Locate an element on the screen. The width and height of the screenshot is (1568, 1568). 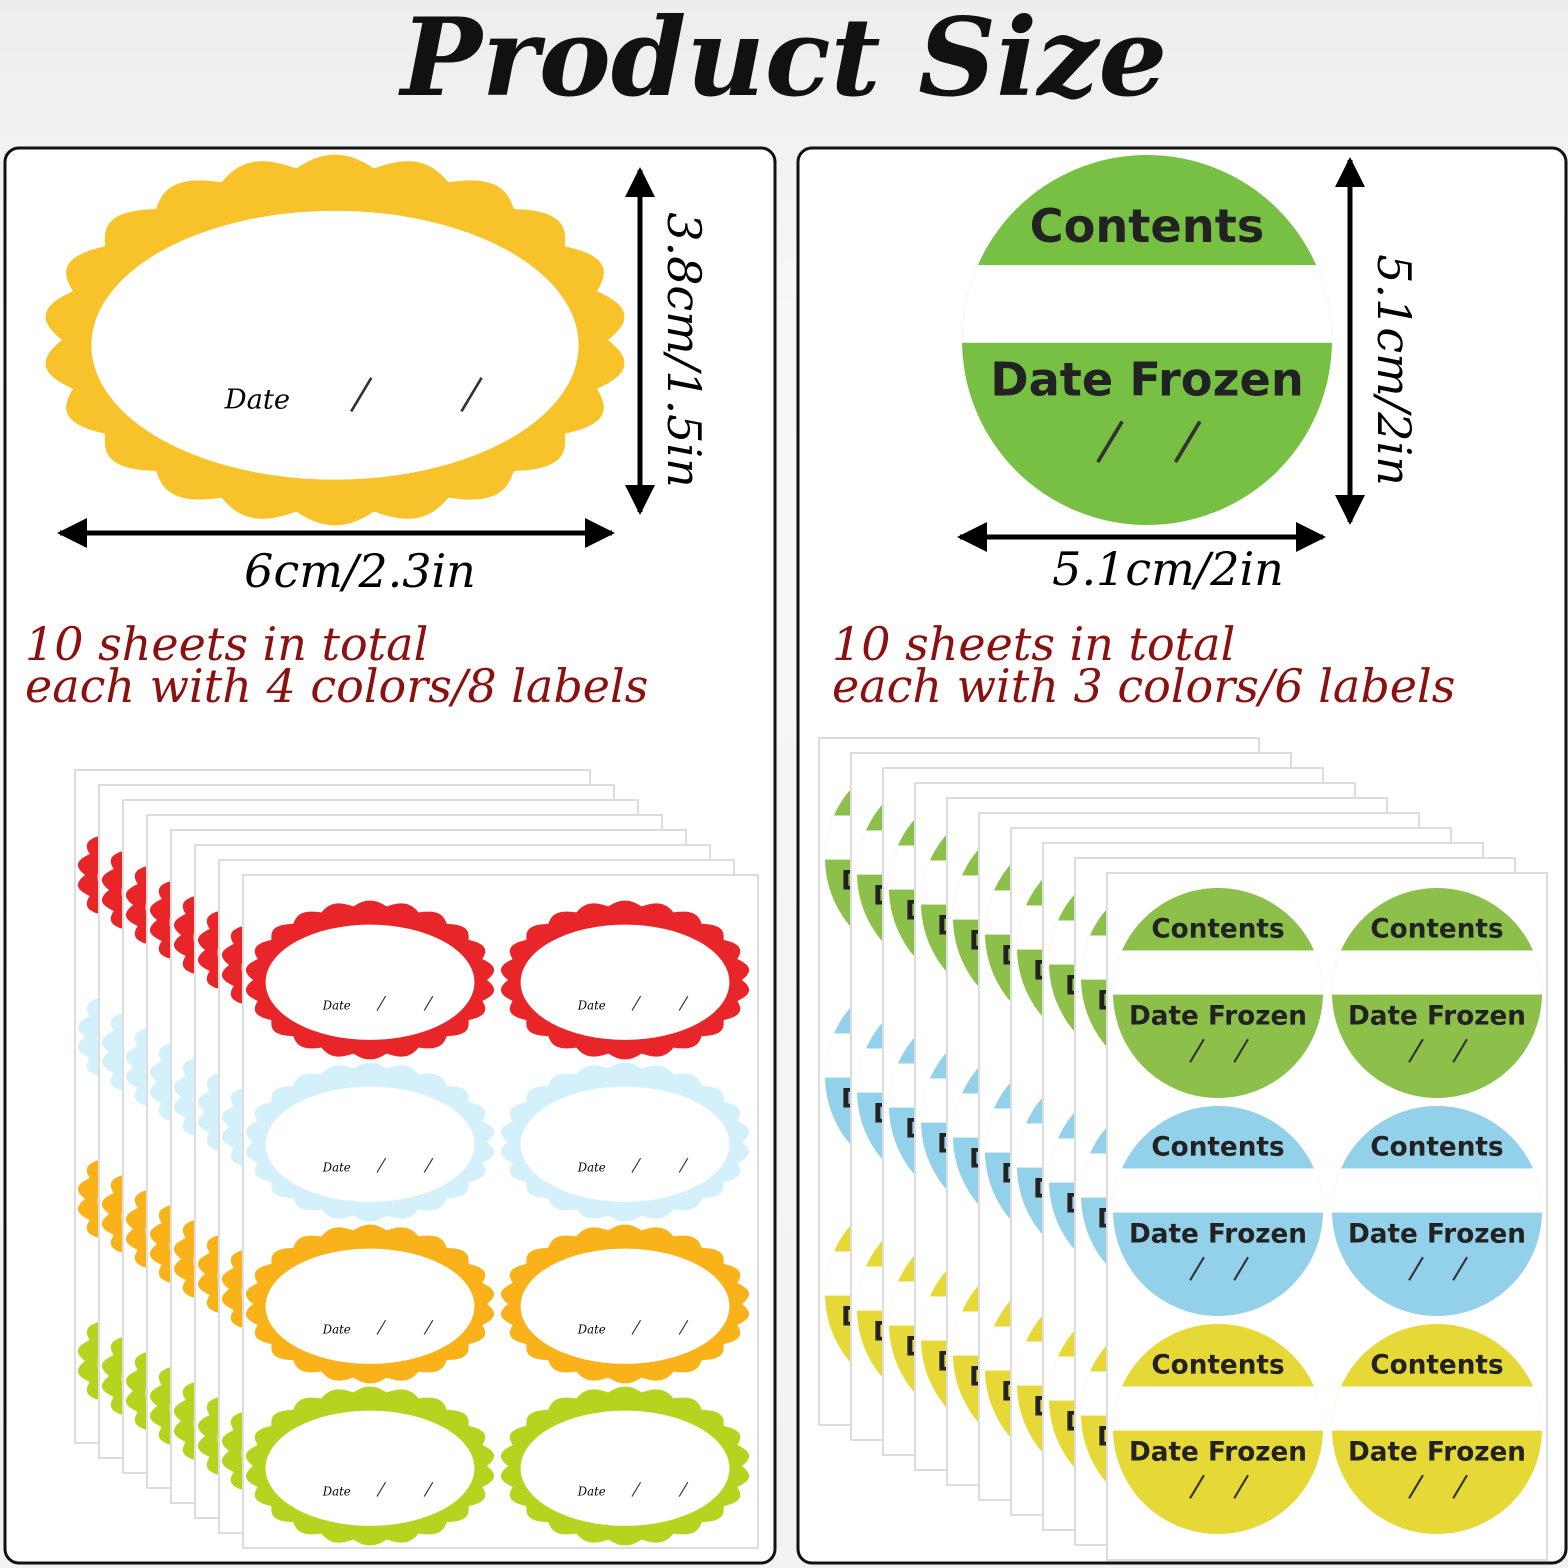
right-line2: each with 3 colors/6 labels is located at coordinates (1143, 686).